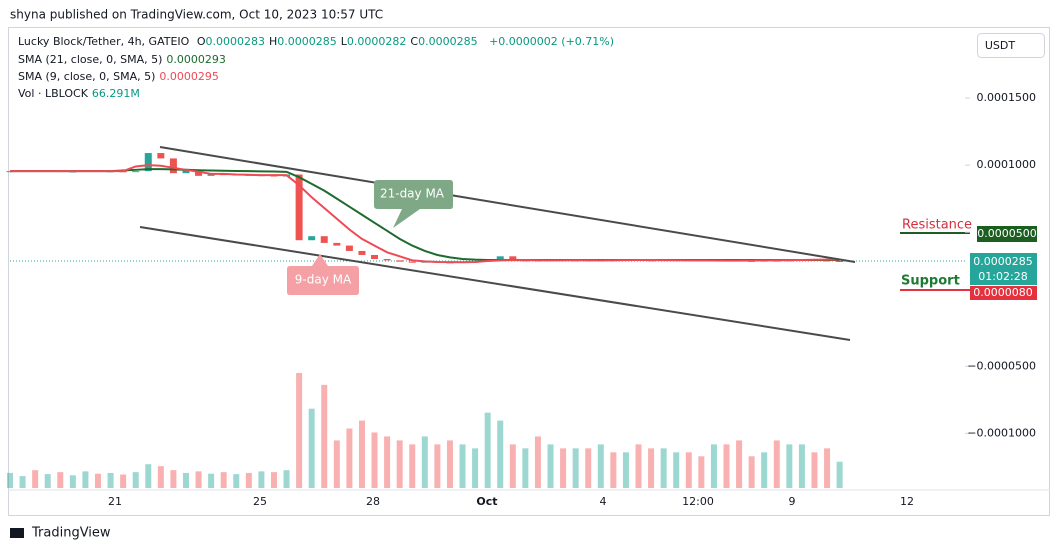  Describe the element at coordinates (448, 41) in the screenshot. I see `ohlc-value: 0.0000285` at that location.